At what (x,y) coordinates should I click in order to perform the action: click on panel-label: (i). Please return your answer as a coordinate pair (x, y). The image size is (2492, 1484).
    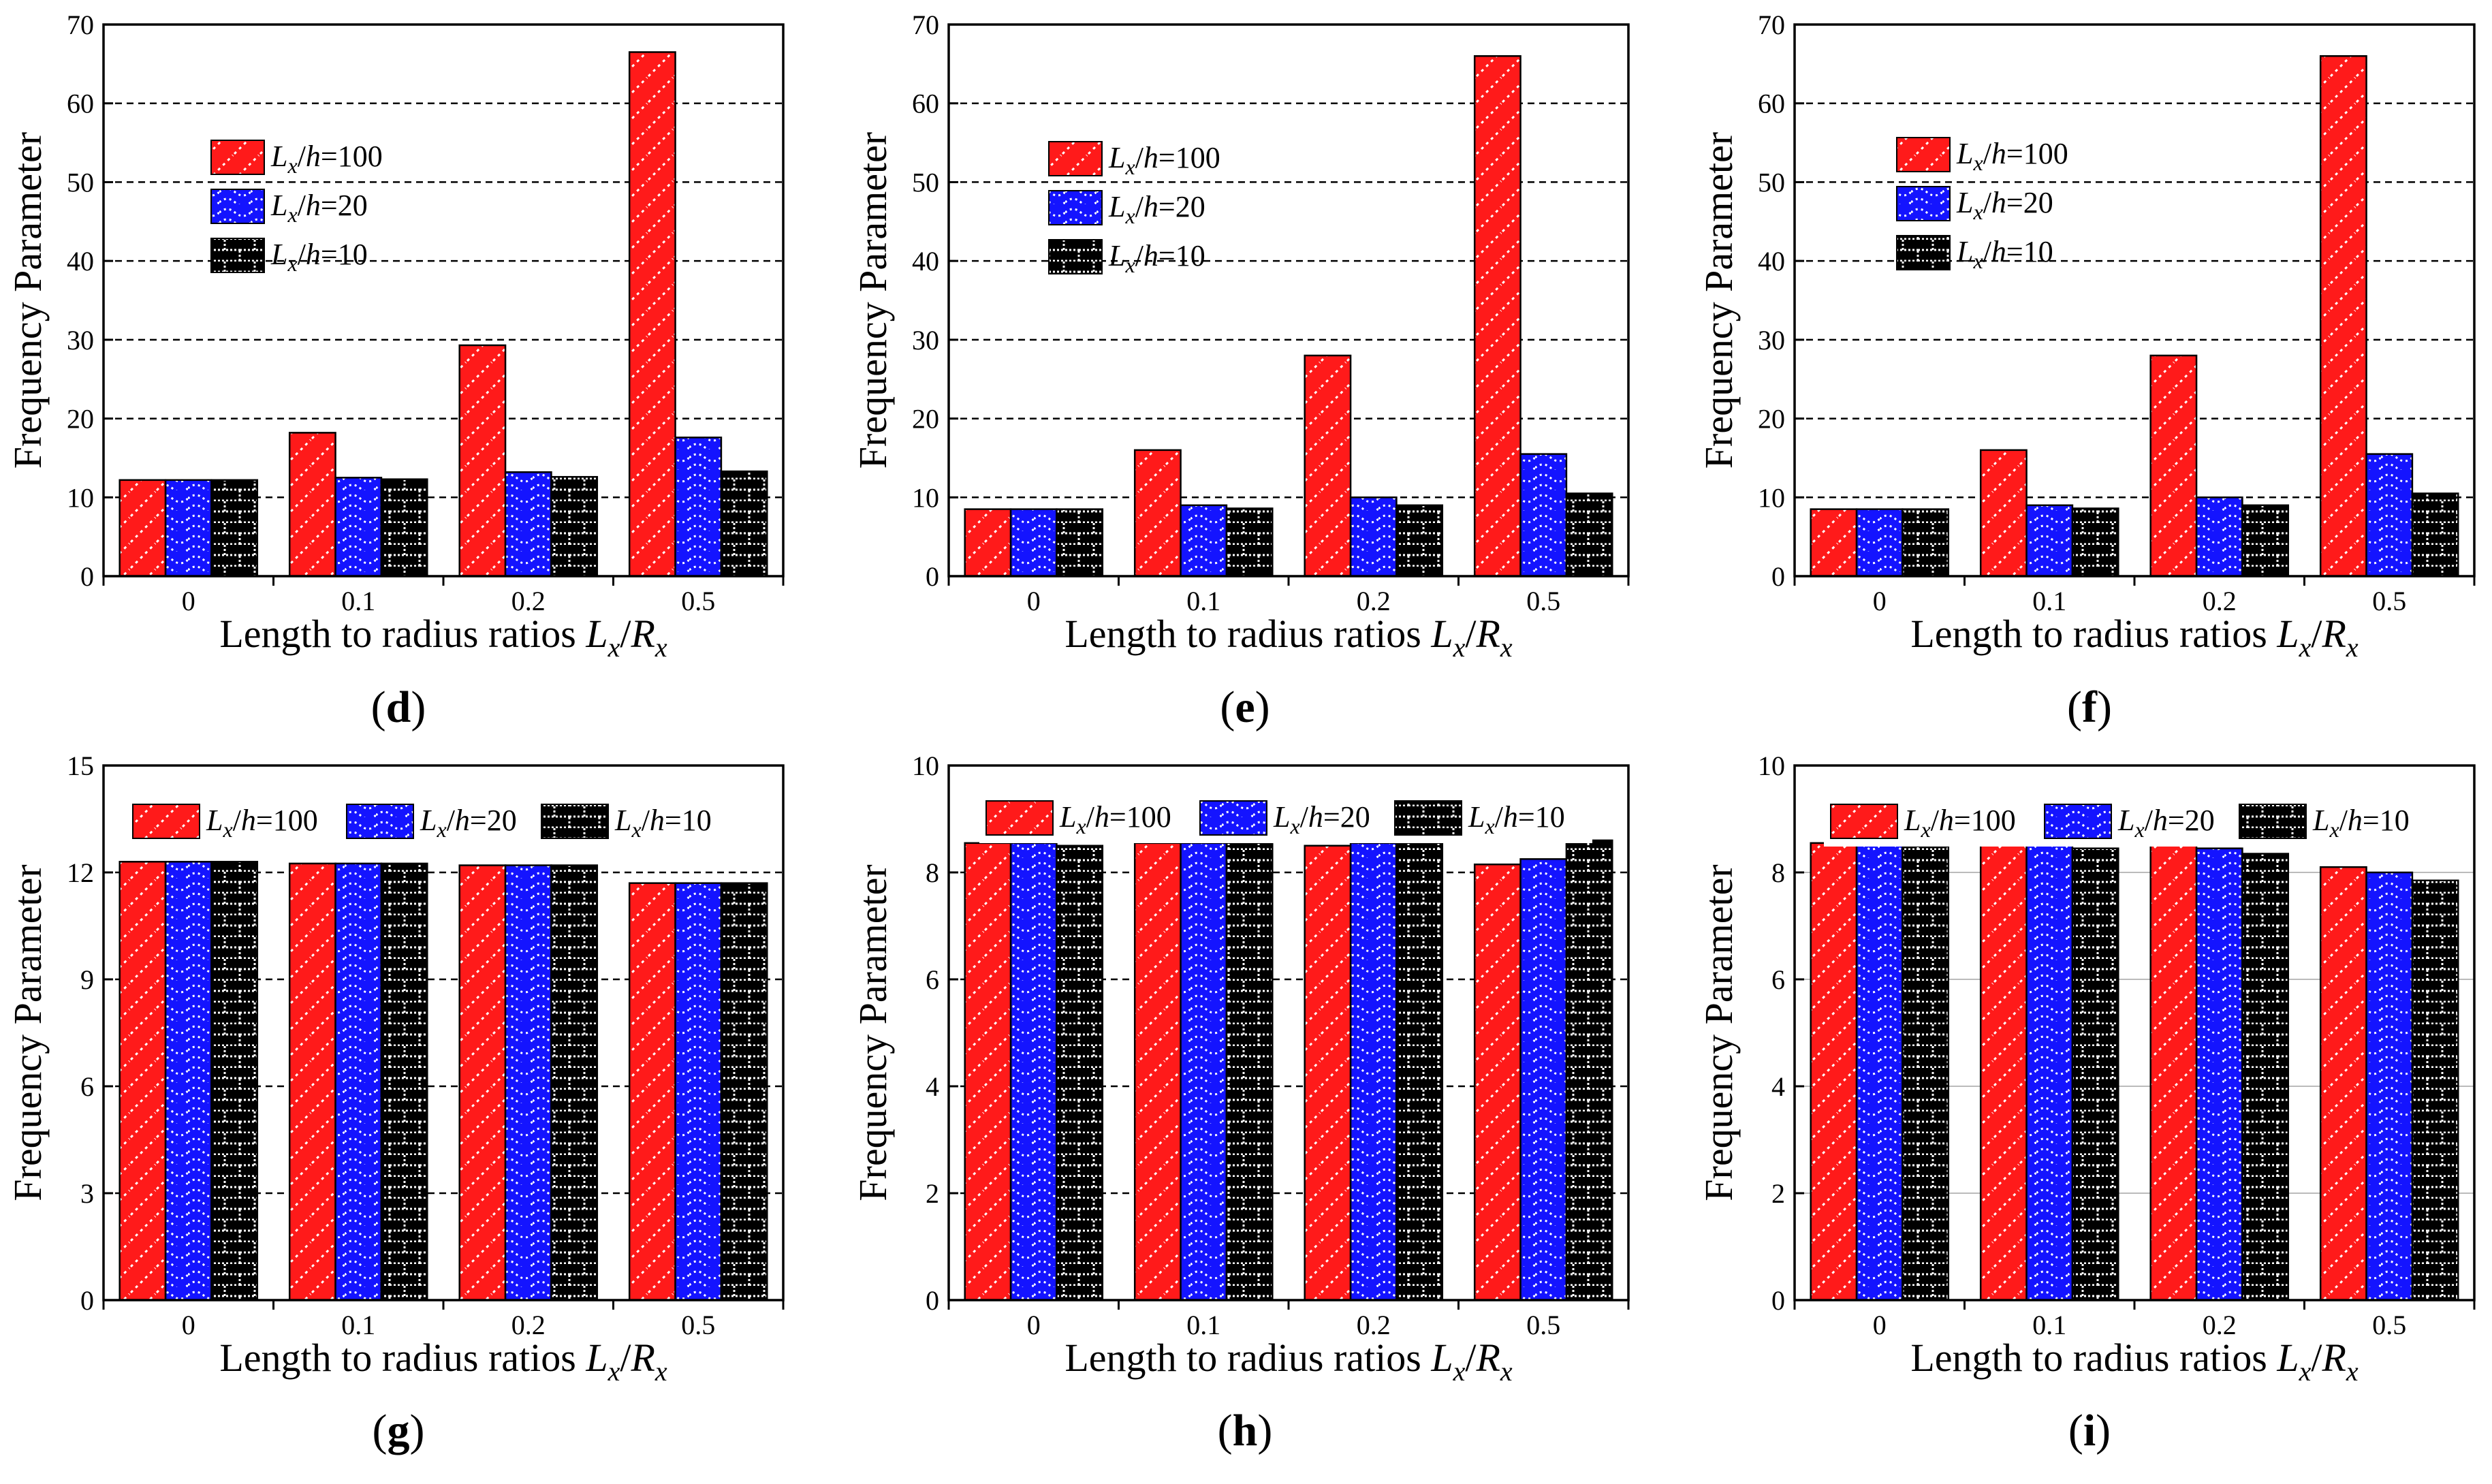
    Looking at the image, I should click on (2089, 1430).